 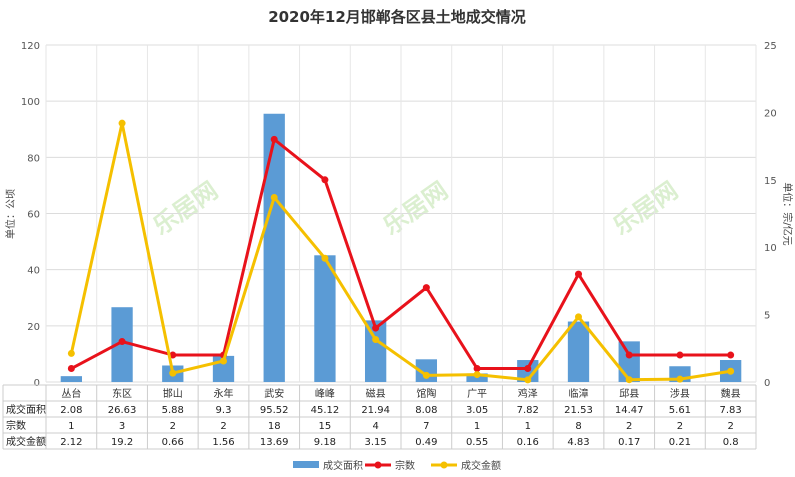 What do you see at coordinates (37, 383) in the screenshot?
I see `left-tick-label: 0` at bounding box center [37, 383].